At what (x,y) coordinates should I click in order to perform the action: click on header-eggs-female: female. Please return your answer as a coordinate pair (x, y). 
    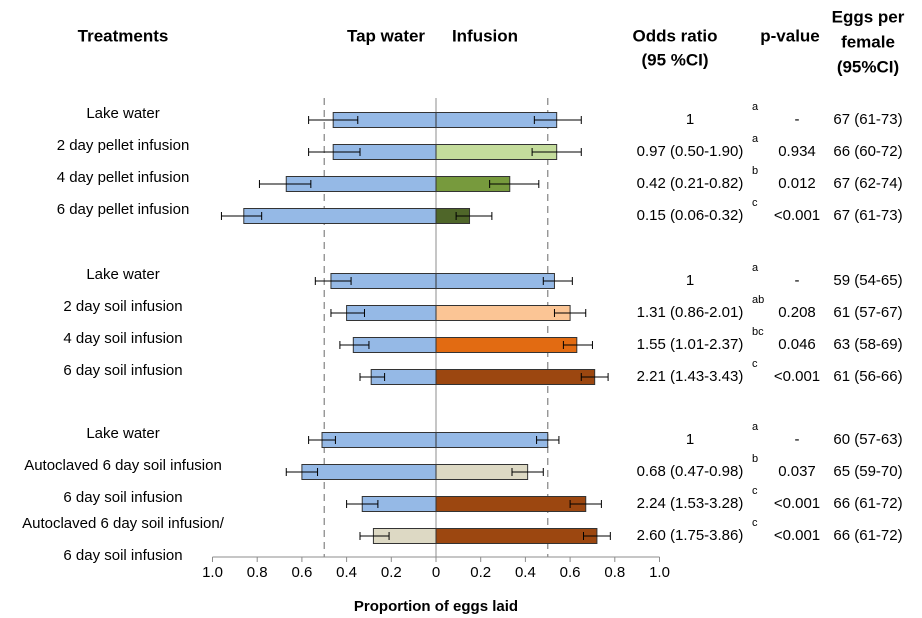
    Looking at the image, I should click on (868, 41).